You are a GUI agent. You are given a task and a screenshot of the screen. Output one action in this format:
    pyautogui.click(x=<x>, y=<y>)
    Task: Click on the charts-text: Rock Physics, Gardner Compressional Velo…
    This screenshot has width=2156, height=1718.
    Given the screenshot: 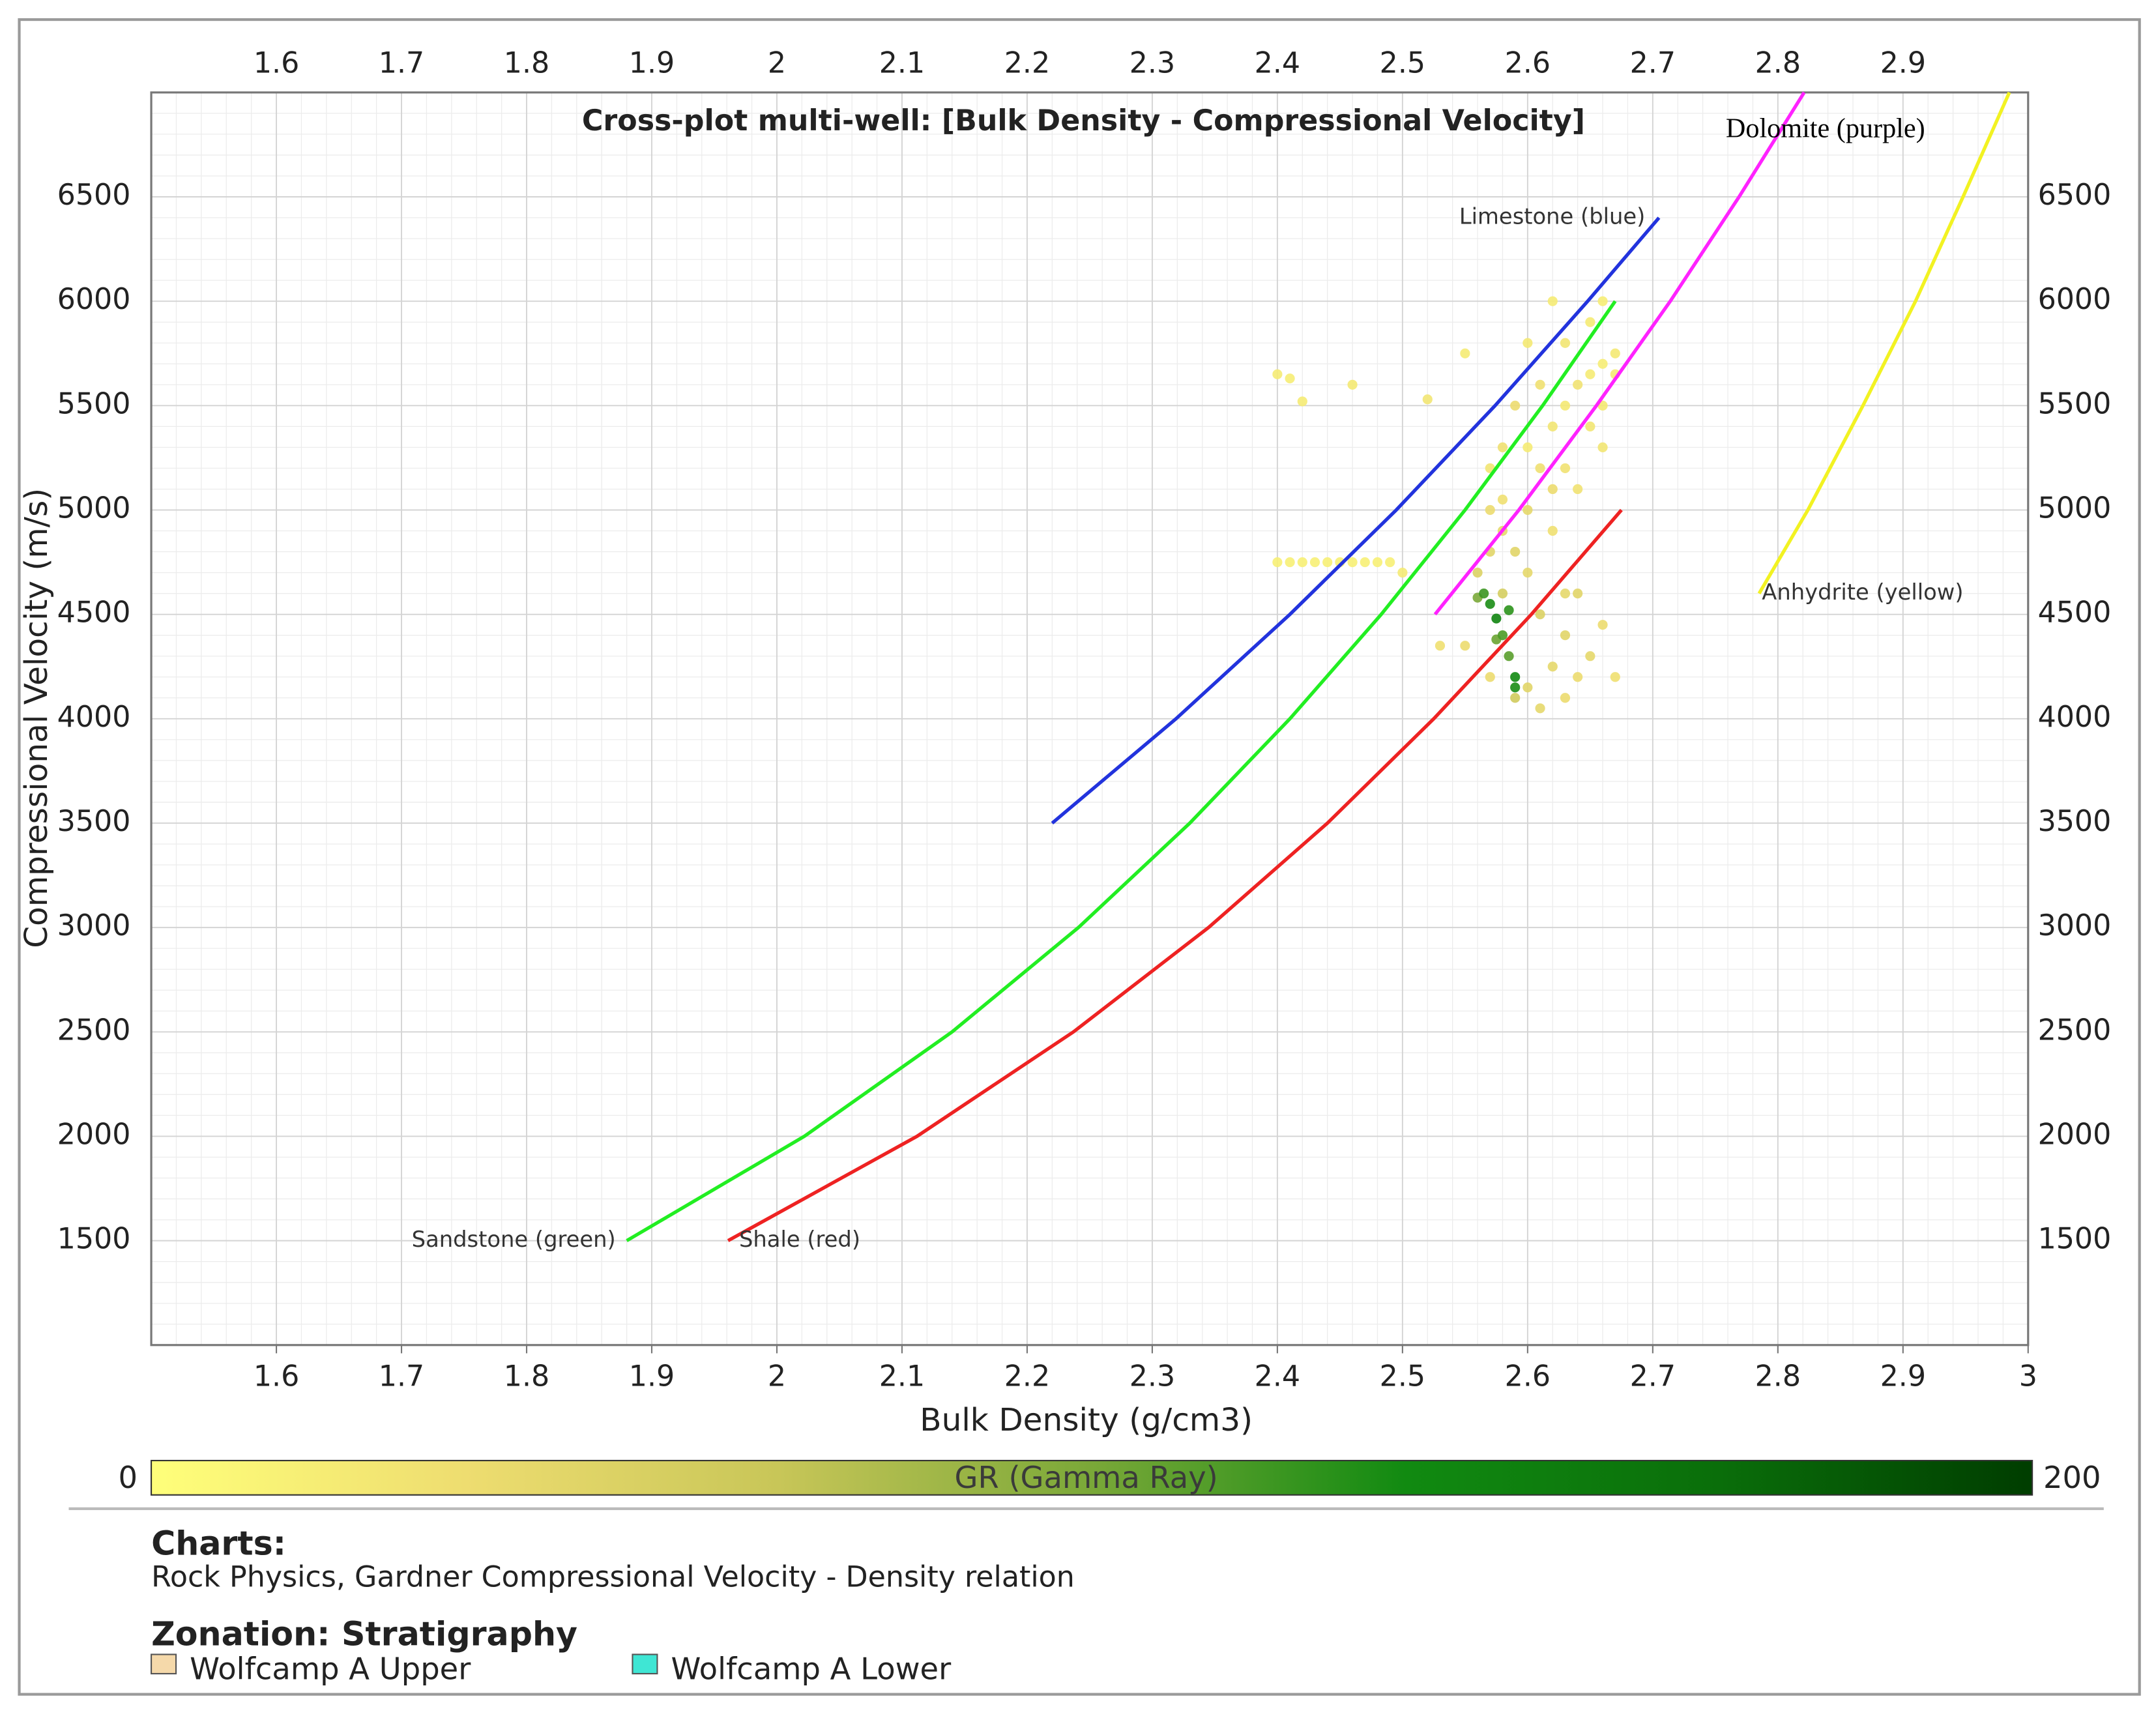 What is the action you would take?
    pyautogui.click(x=613, y=1577)
    